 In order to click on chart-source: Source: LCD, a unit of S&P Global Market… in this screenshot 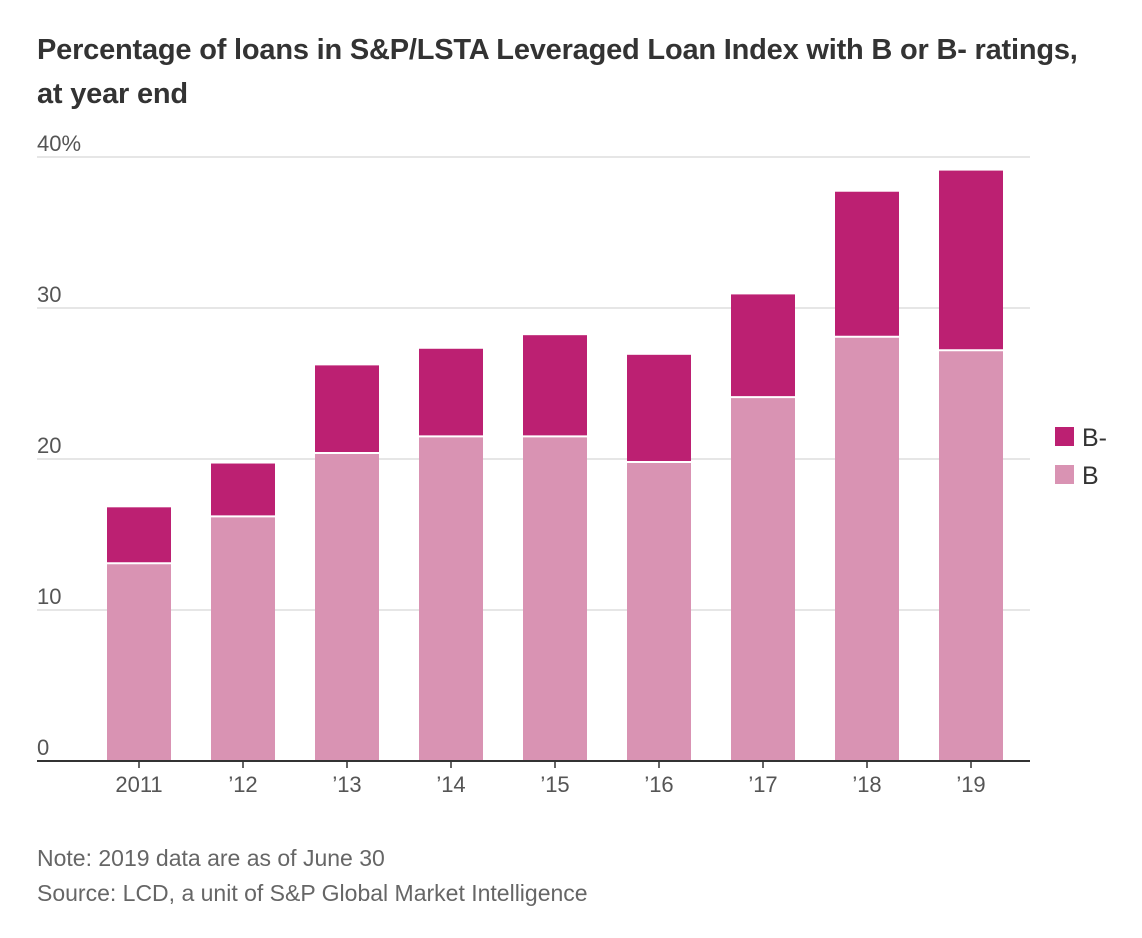, I will do `click(312, 893)`.